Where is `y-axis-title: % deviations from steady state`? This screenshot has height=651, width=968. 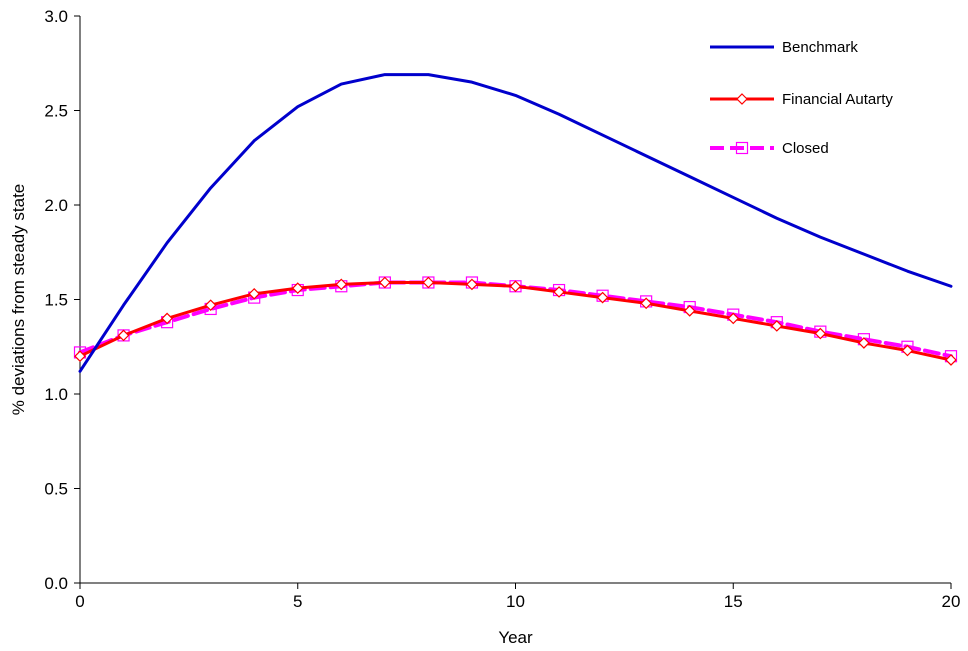 y-axis-title: % deviations from steady state is located at coordinates (18, 300).